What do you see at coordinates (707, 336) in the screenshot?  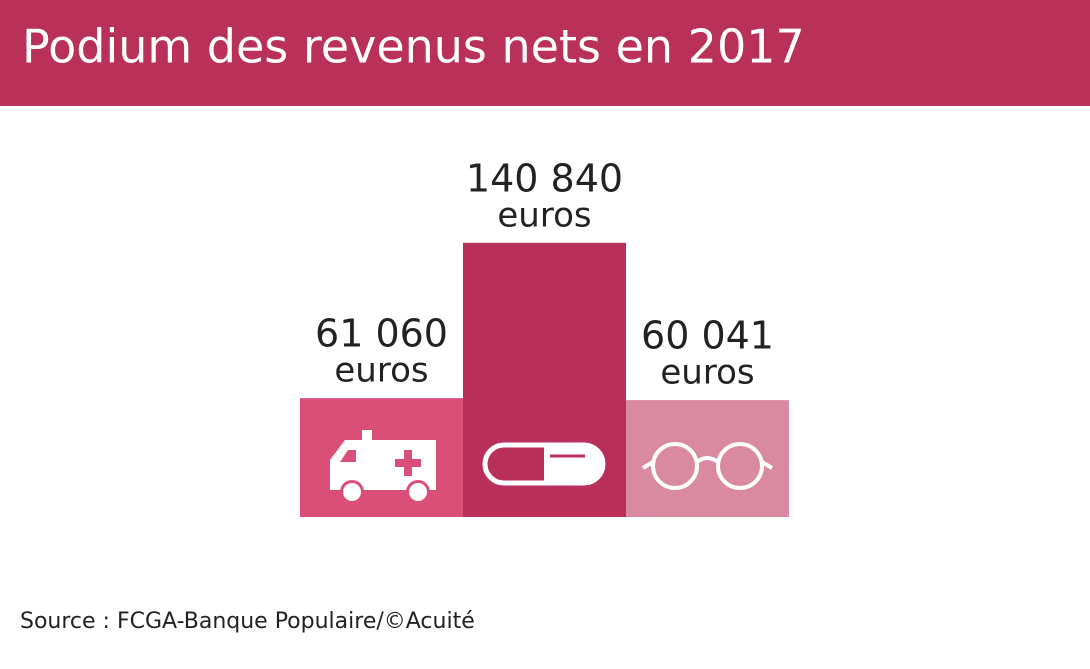 I see `value-label: 60 041` at bounding box center [707, 336].